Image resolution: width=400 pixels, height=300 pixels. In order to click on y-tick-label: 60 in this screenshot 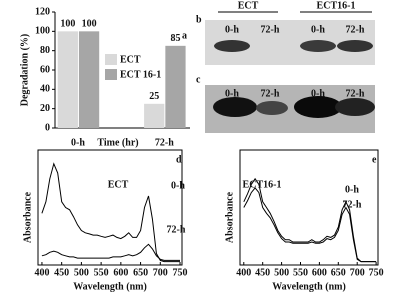, I will do `click(45, 69)`.